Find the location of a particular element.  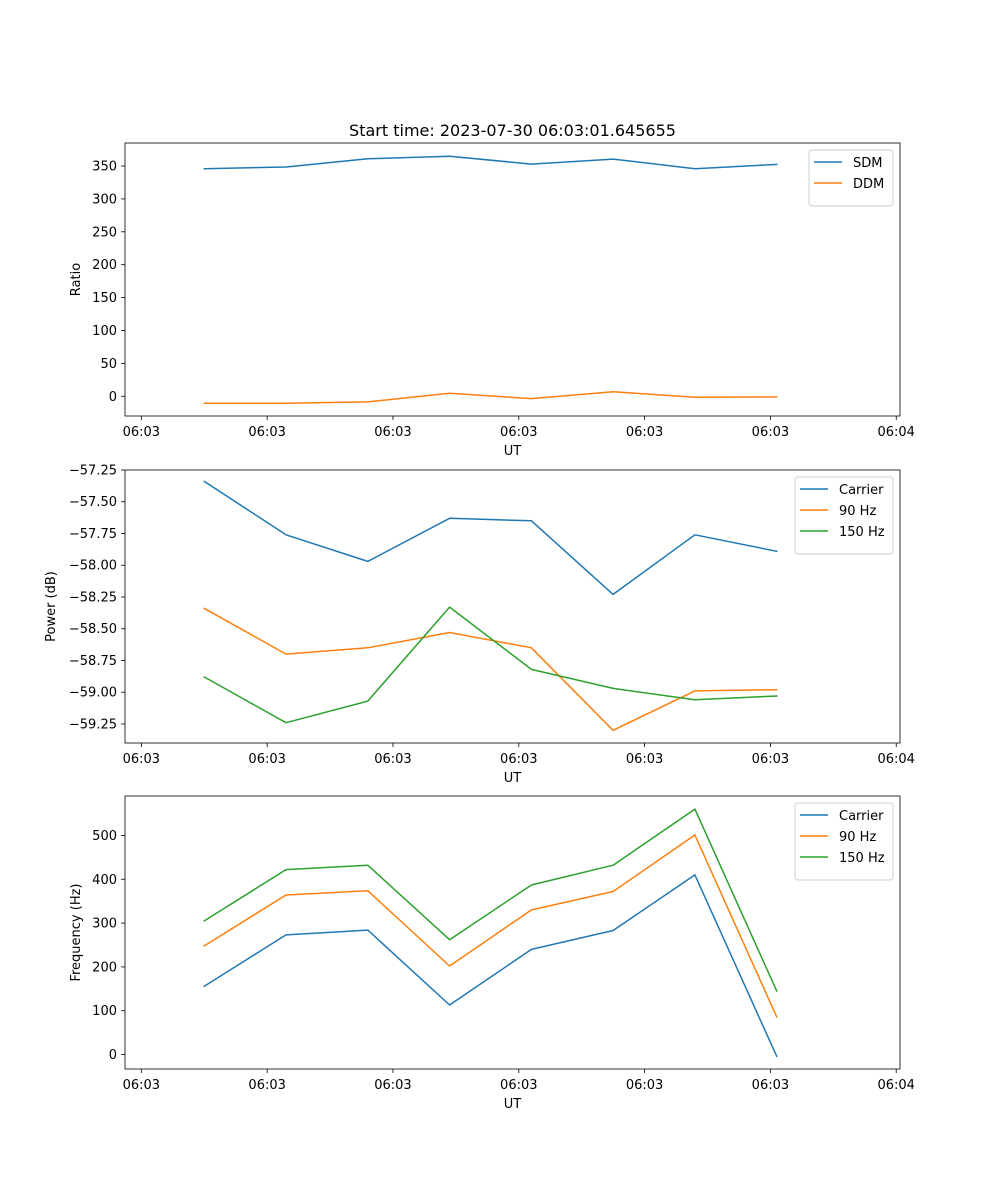

chart-1-y-tick-label: 300 is located at coordinates (104, 199).